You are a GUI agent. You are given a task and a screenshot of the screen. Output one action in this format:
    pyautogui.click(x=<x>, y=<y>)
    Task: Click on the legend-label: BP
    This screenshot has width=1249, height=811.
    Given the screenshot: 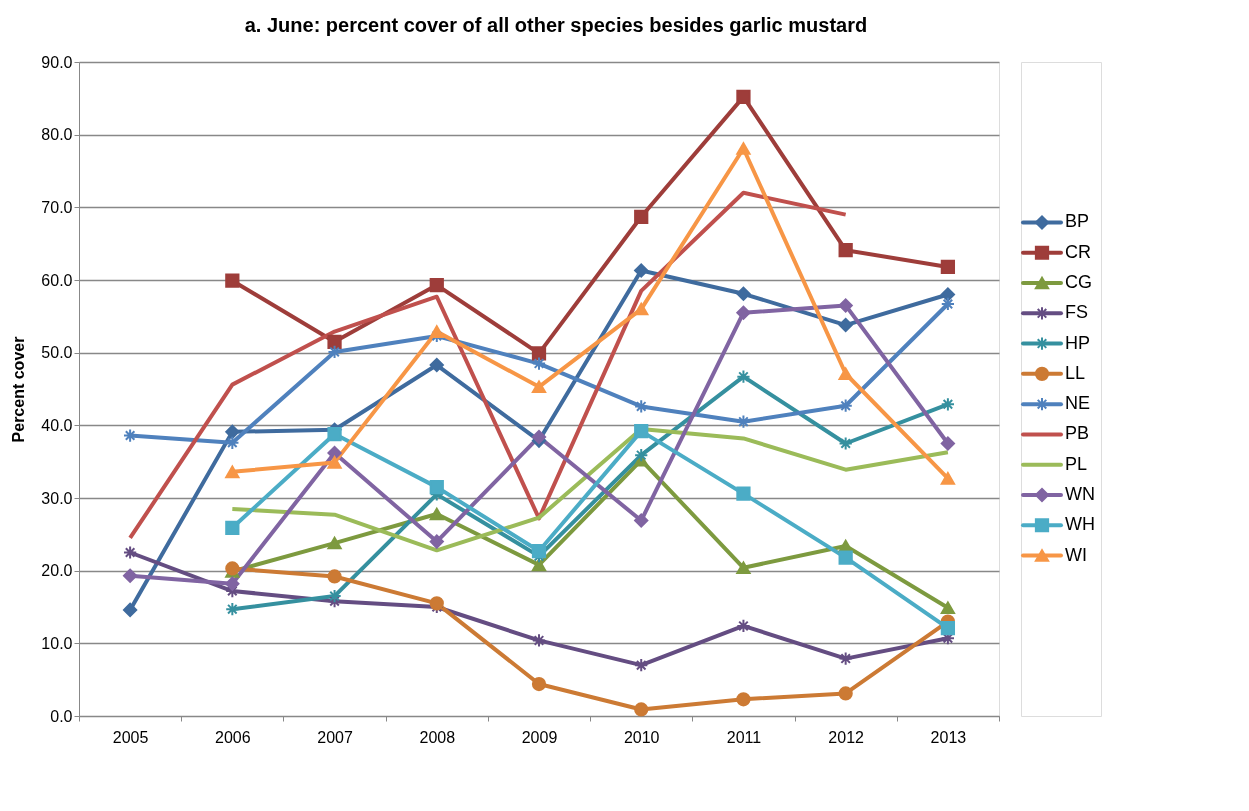 What is the action you would take?
    pyautogui.click(x=1077, y=221)
    